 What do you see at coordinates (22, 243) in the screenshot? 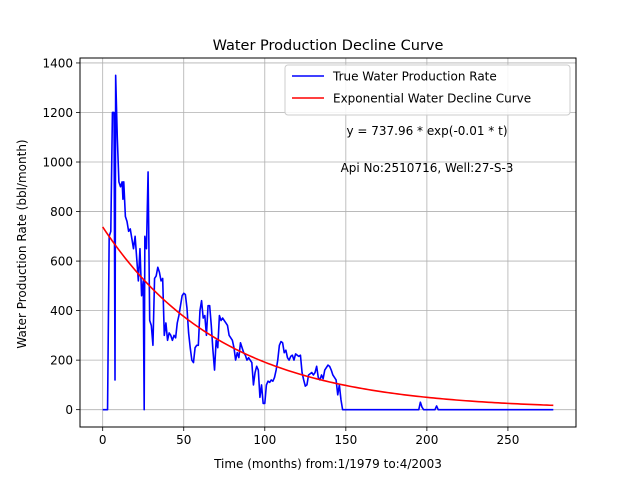
I see `y-axis-label: Water Production Rate (bbl/month)` at bounding box center [22, 243].